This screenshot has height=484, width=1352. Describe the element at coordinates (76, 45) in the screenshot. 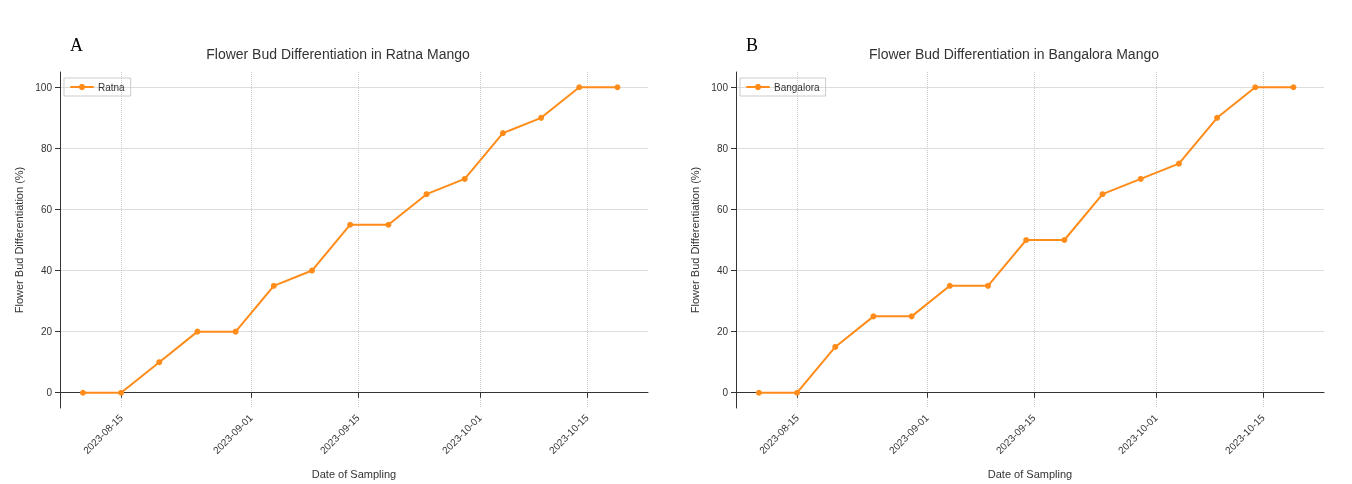

I see `text: A` at that location.